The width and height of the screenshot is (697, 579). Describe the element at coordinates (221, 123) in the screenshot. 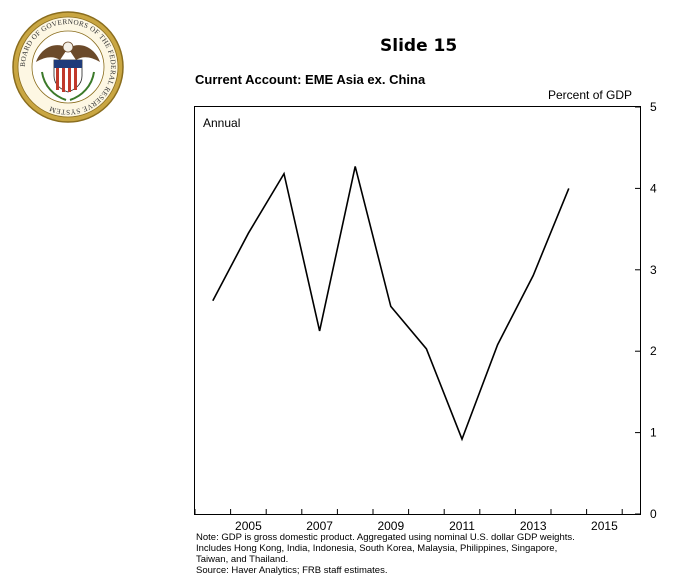

I see `frequency-label: Annual` at that location.